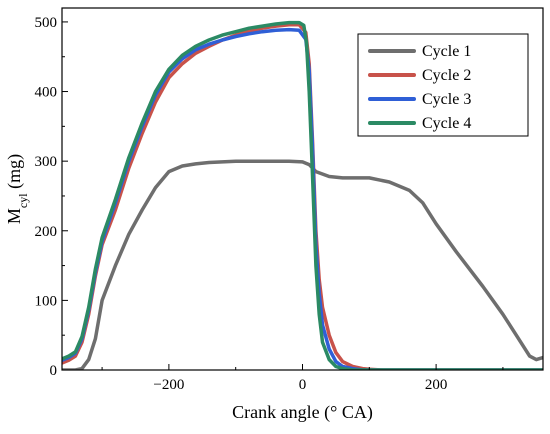 The image size is (550, 434). I want to click on y-axis-title-unit: (mg), so click(14, 174).